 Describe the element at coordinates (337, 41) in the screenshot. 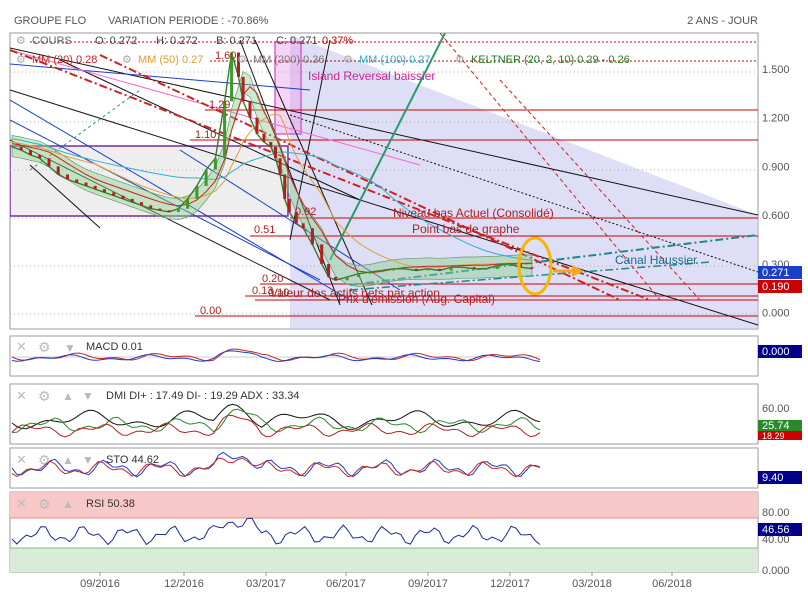

I see `change-value: 0.37%` at that location.